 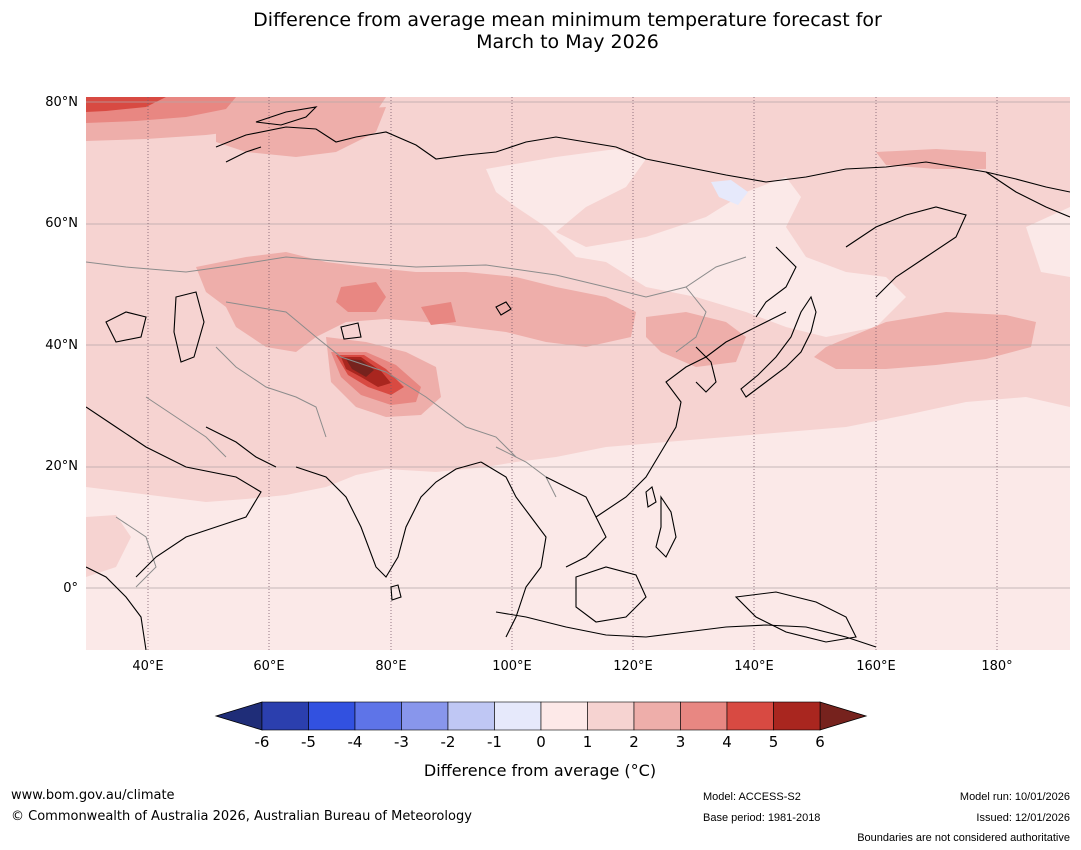 I want to click on anomaly-region-0to1-pacific, so click(x=1048, y=242).